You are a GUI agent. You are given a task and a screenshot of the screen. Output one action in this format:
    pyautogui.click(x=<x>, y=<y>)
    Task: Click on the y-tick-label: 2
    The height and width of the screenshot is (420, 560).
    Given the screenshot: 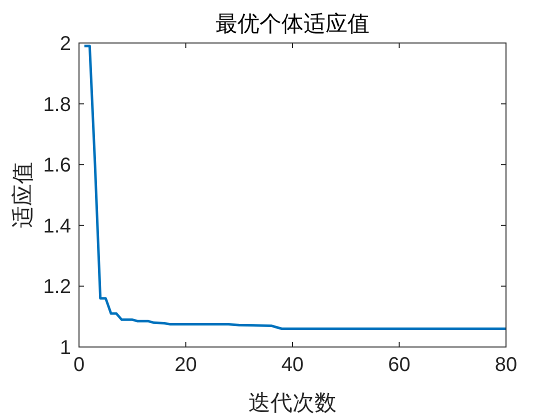 What is the action you would take?
    pyautogui.click(x=65, y=44)
    